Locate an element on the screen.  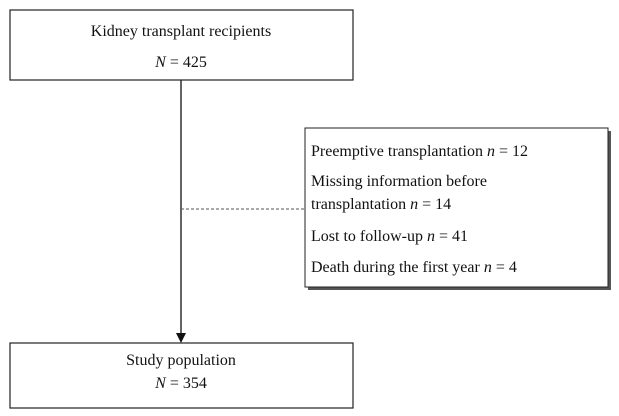
node-text-line: Lost to follow-up n = 41 is located at coordinates (389, 236).